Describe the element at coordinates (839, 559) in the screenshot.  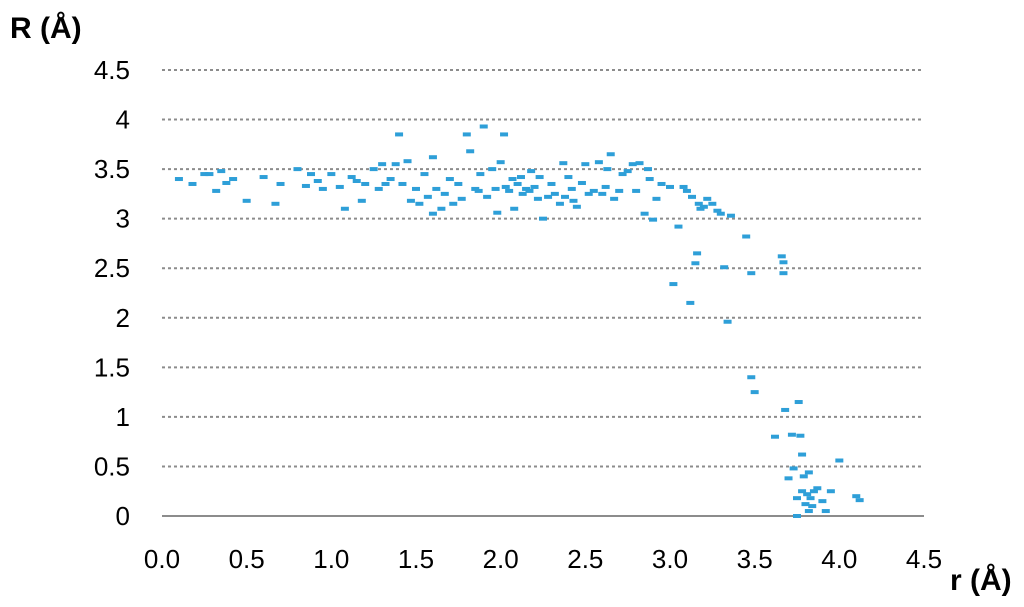
I see `x-tick-label: 4.0` at that location.